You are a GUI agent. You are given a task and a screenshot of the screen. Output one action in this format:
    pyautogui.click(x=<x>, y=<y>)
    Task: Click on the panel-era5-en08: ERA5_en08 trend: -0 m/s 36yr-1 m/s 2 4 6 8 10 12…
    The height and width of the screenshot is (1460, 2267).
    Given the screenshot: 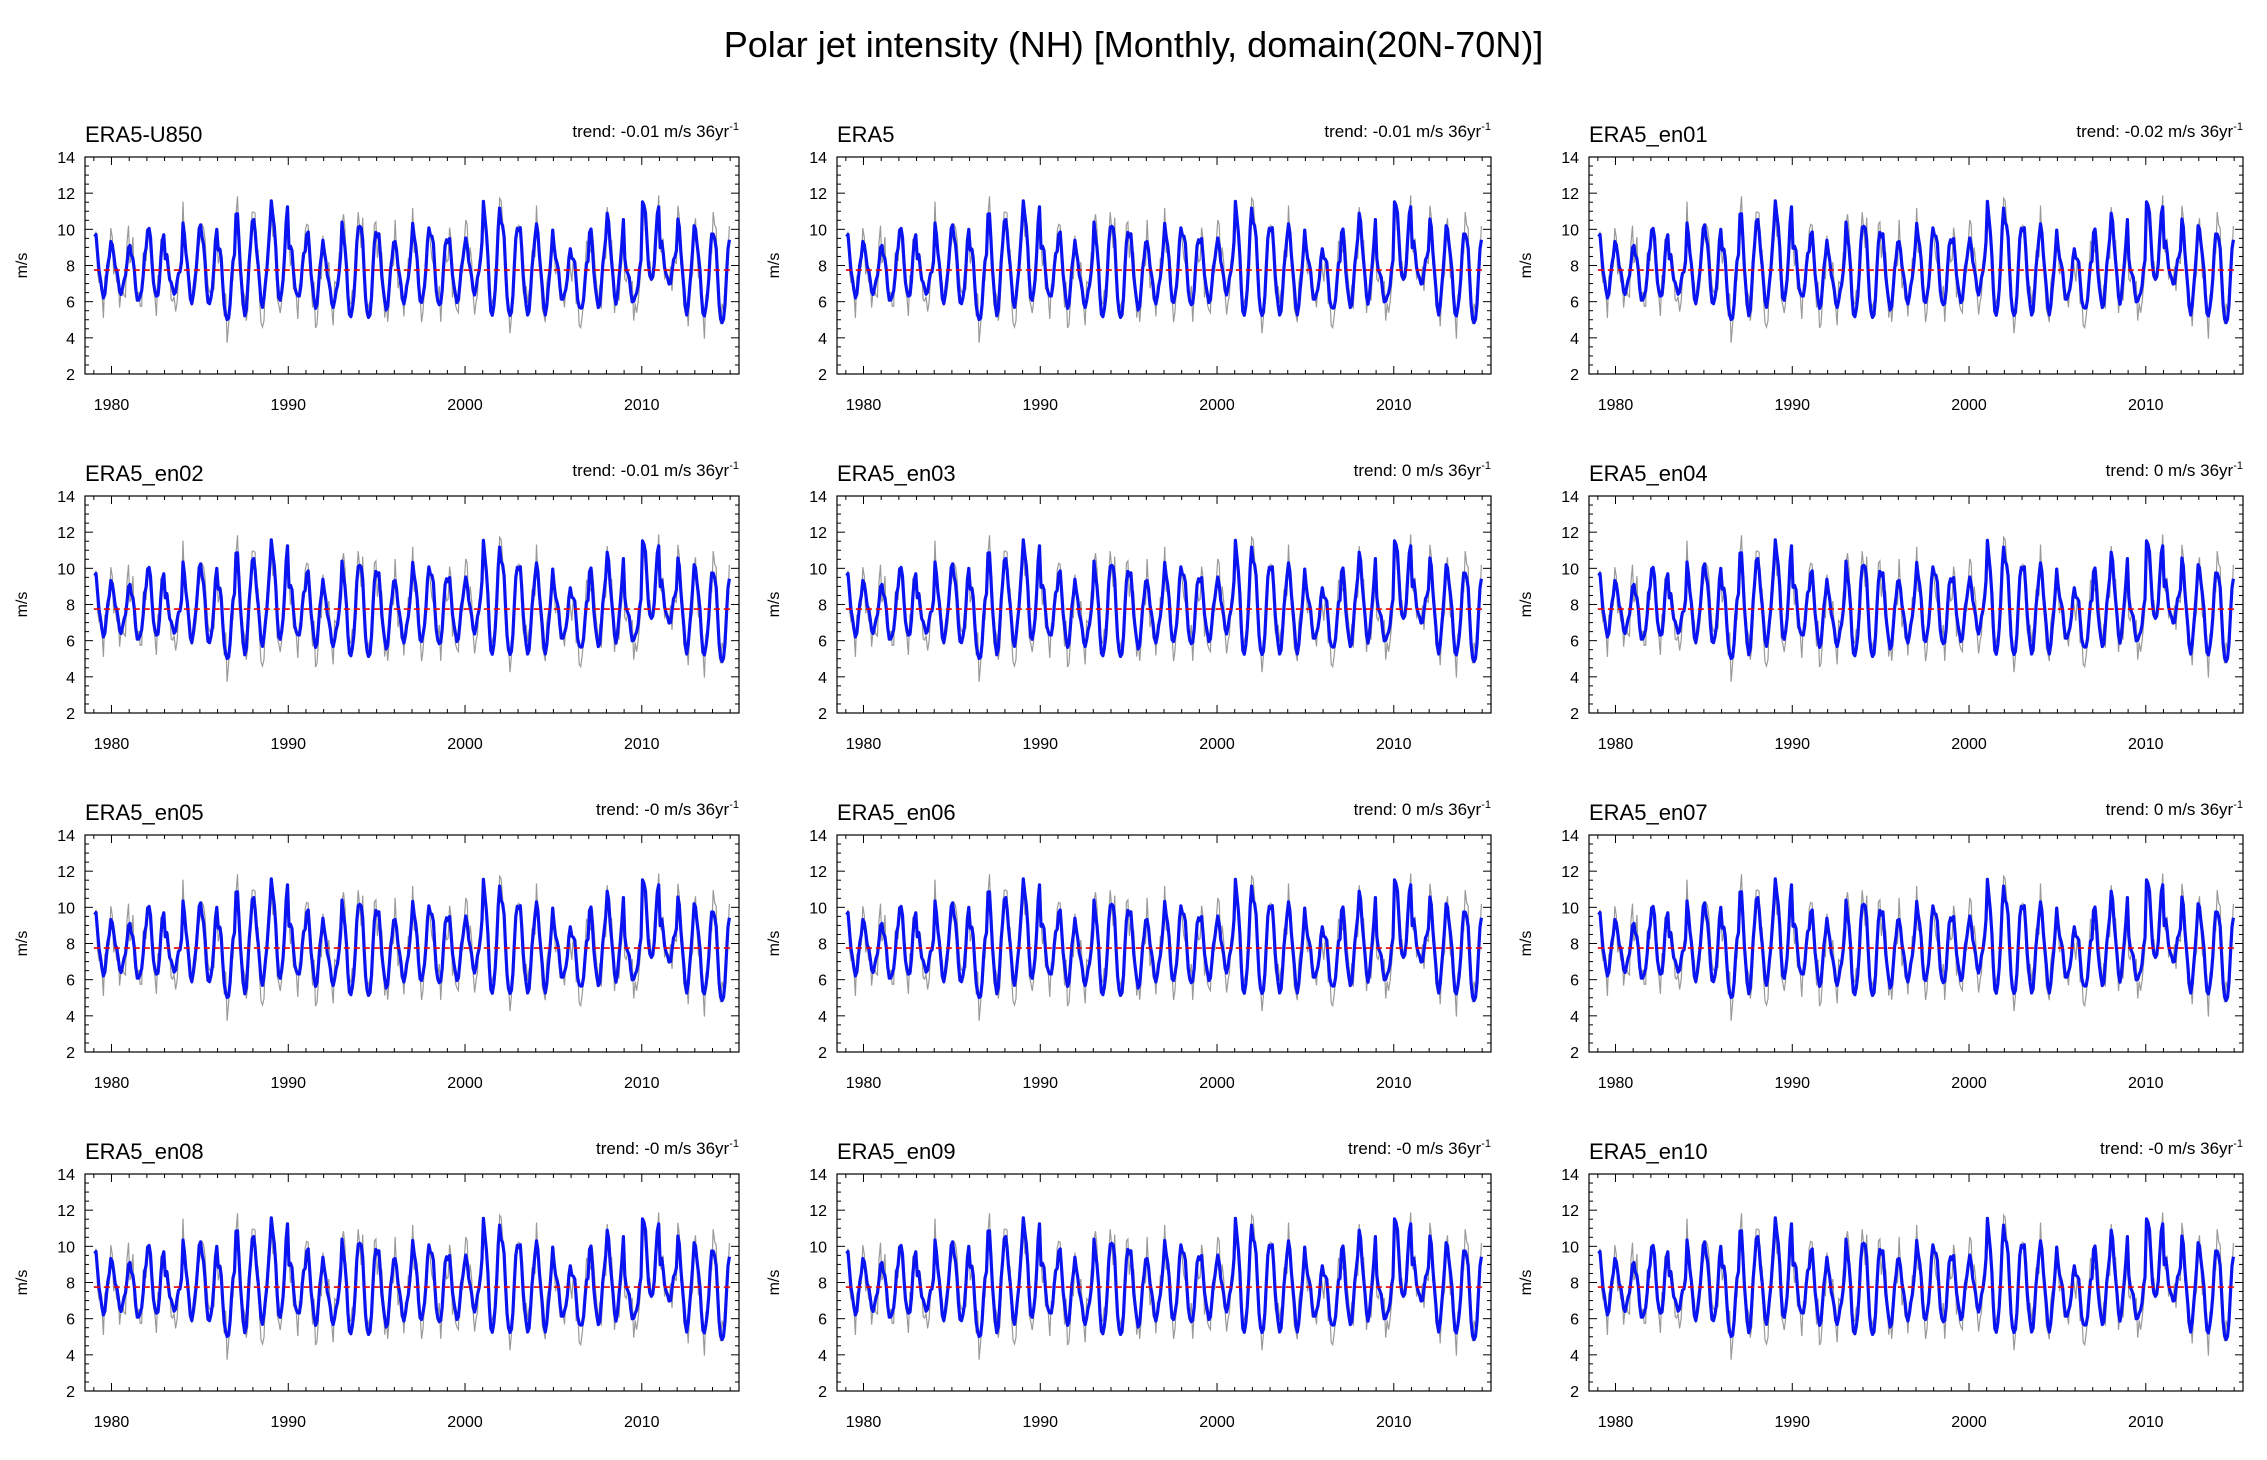 What is the action you would take?
    pyautogui.click(x=377, y=1284)
    